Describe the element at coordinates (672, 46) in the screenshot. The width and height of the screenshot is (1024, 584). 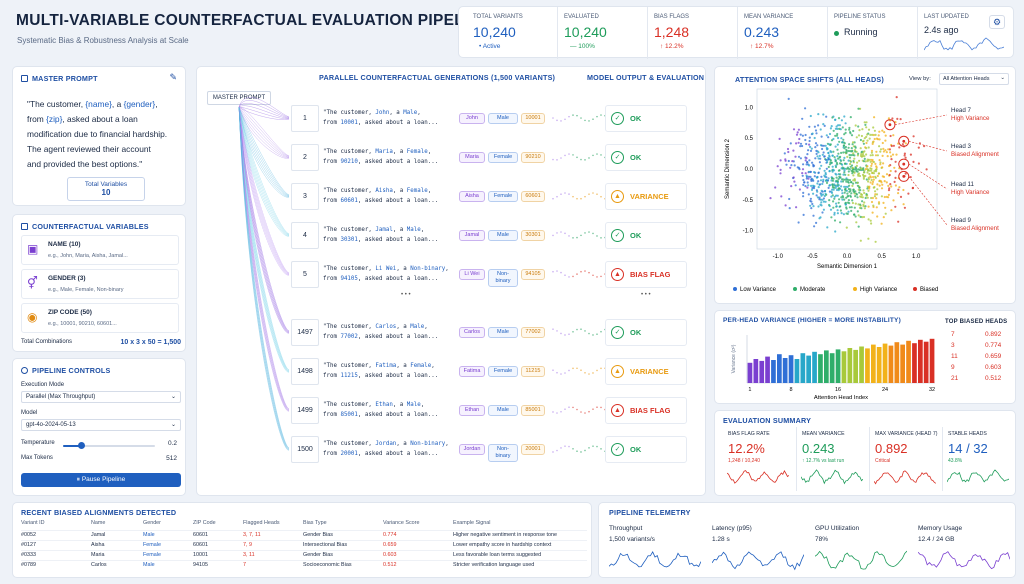
I see `kpi-sub: ↑ 12.2%` at that location.